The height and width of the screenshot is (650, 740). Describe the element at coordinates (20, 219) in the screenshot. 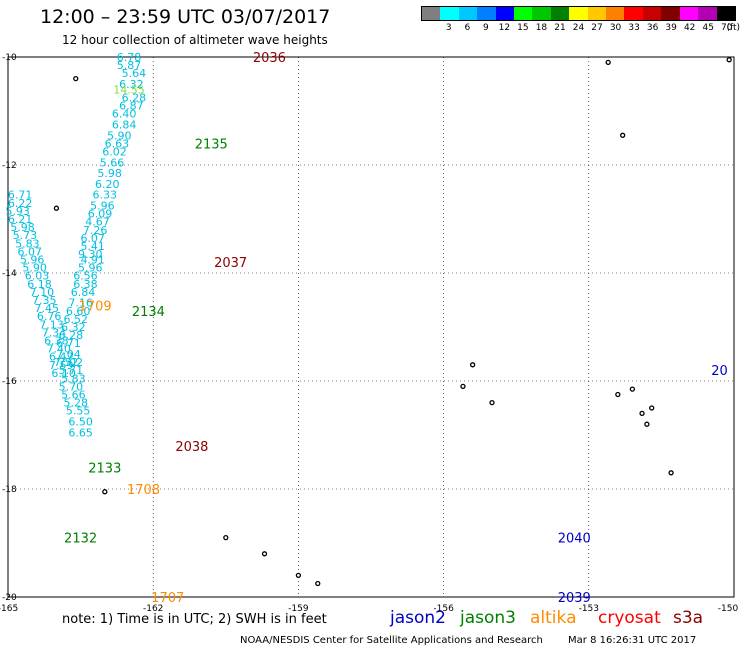

I see `swh-value: 6.21` at that location.